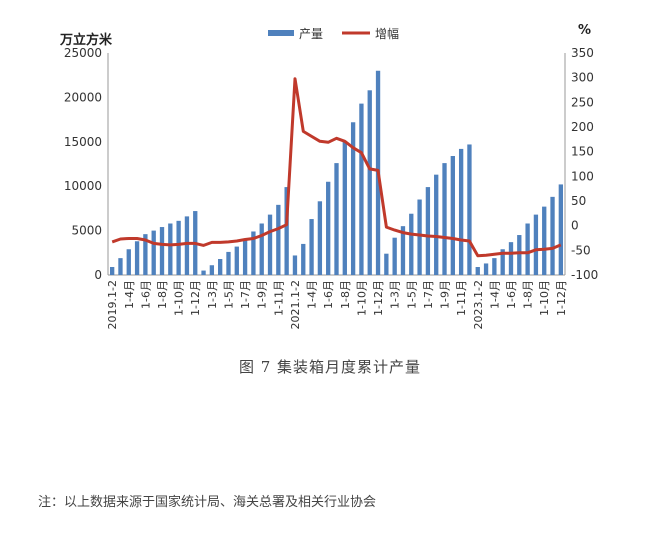 This screenshot has width=660, height=537. I want to click on right-tick-label: 350, so click(582, 53).